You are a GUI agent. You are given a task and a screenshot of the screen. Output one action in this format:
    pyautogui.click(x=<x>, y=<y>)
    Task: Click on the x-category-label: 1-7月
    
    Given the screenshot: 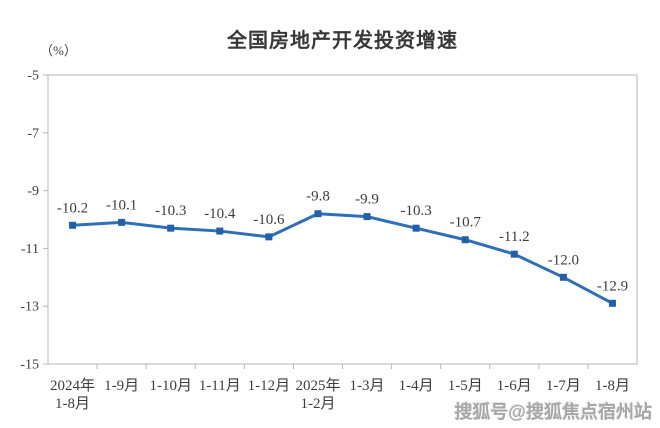 What is the action you would take?
    pyautogui.click(x=563, y=386)
    